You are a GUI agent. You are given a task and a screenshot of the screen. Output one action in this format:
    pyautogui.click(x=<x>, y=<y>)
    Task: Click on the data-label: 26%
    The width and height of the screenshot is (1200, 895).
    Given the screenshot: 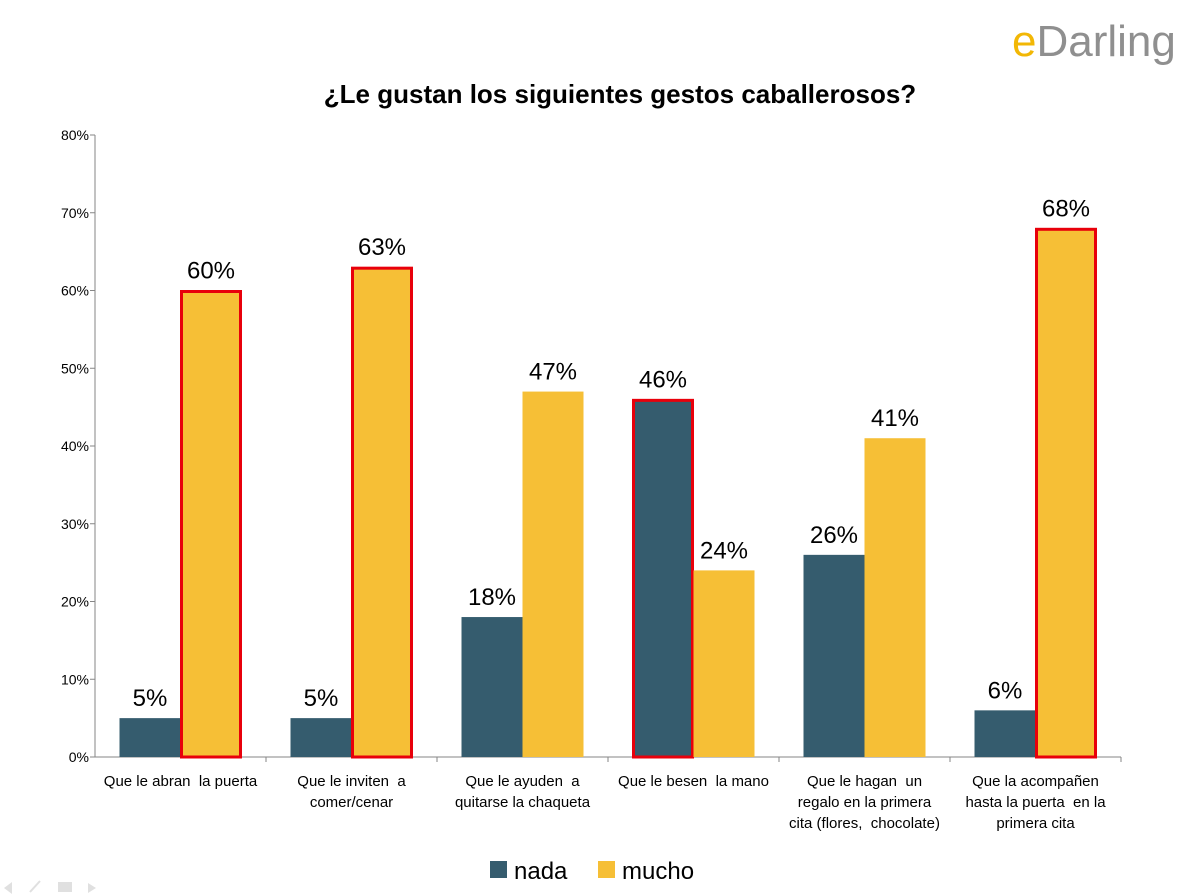 What is the action you would take?
    pyautogui.click(x=834, y=535)
    